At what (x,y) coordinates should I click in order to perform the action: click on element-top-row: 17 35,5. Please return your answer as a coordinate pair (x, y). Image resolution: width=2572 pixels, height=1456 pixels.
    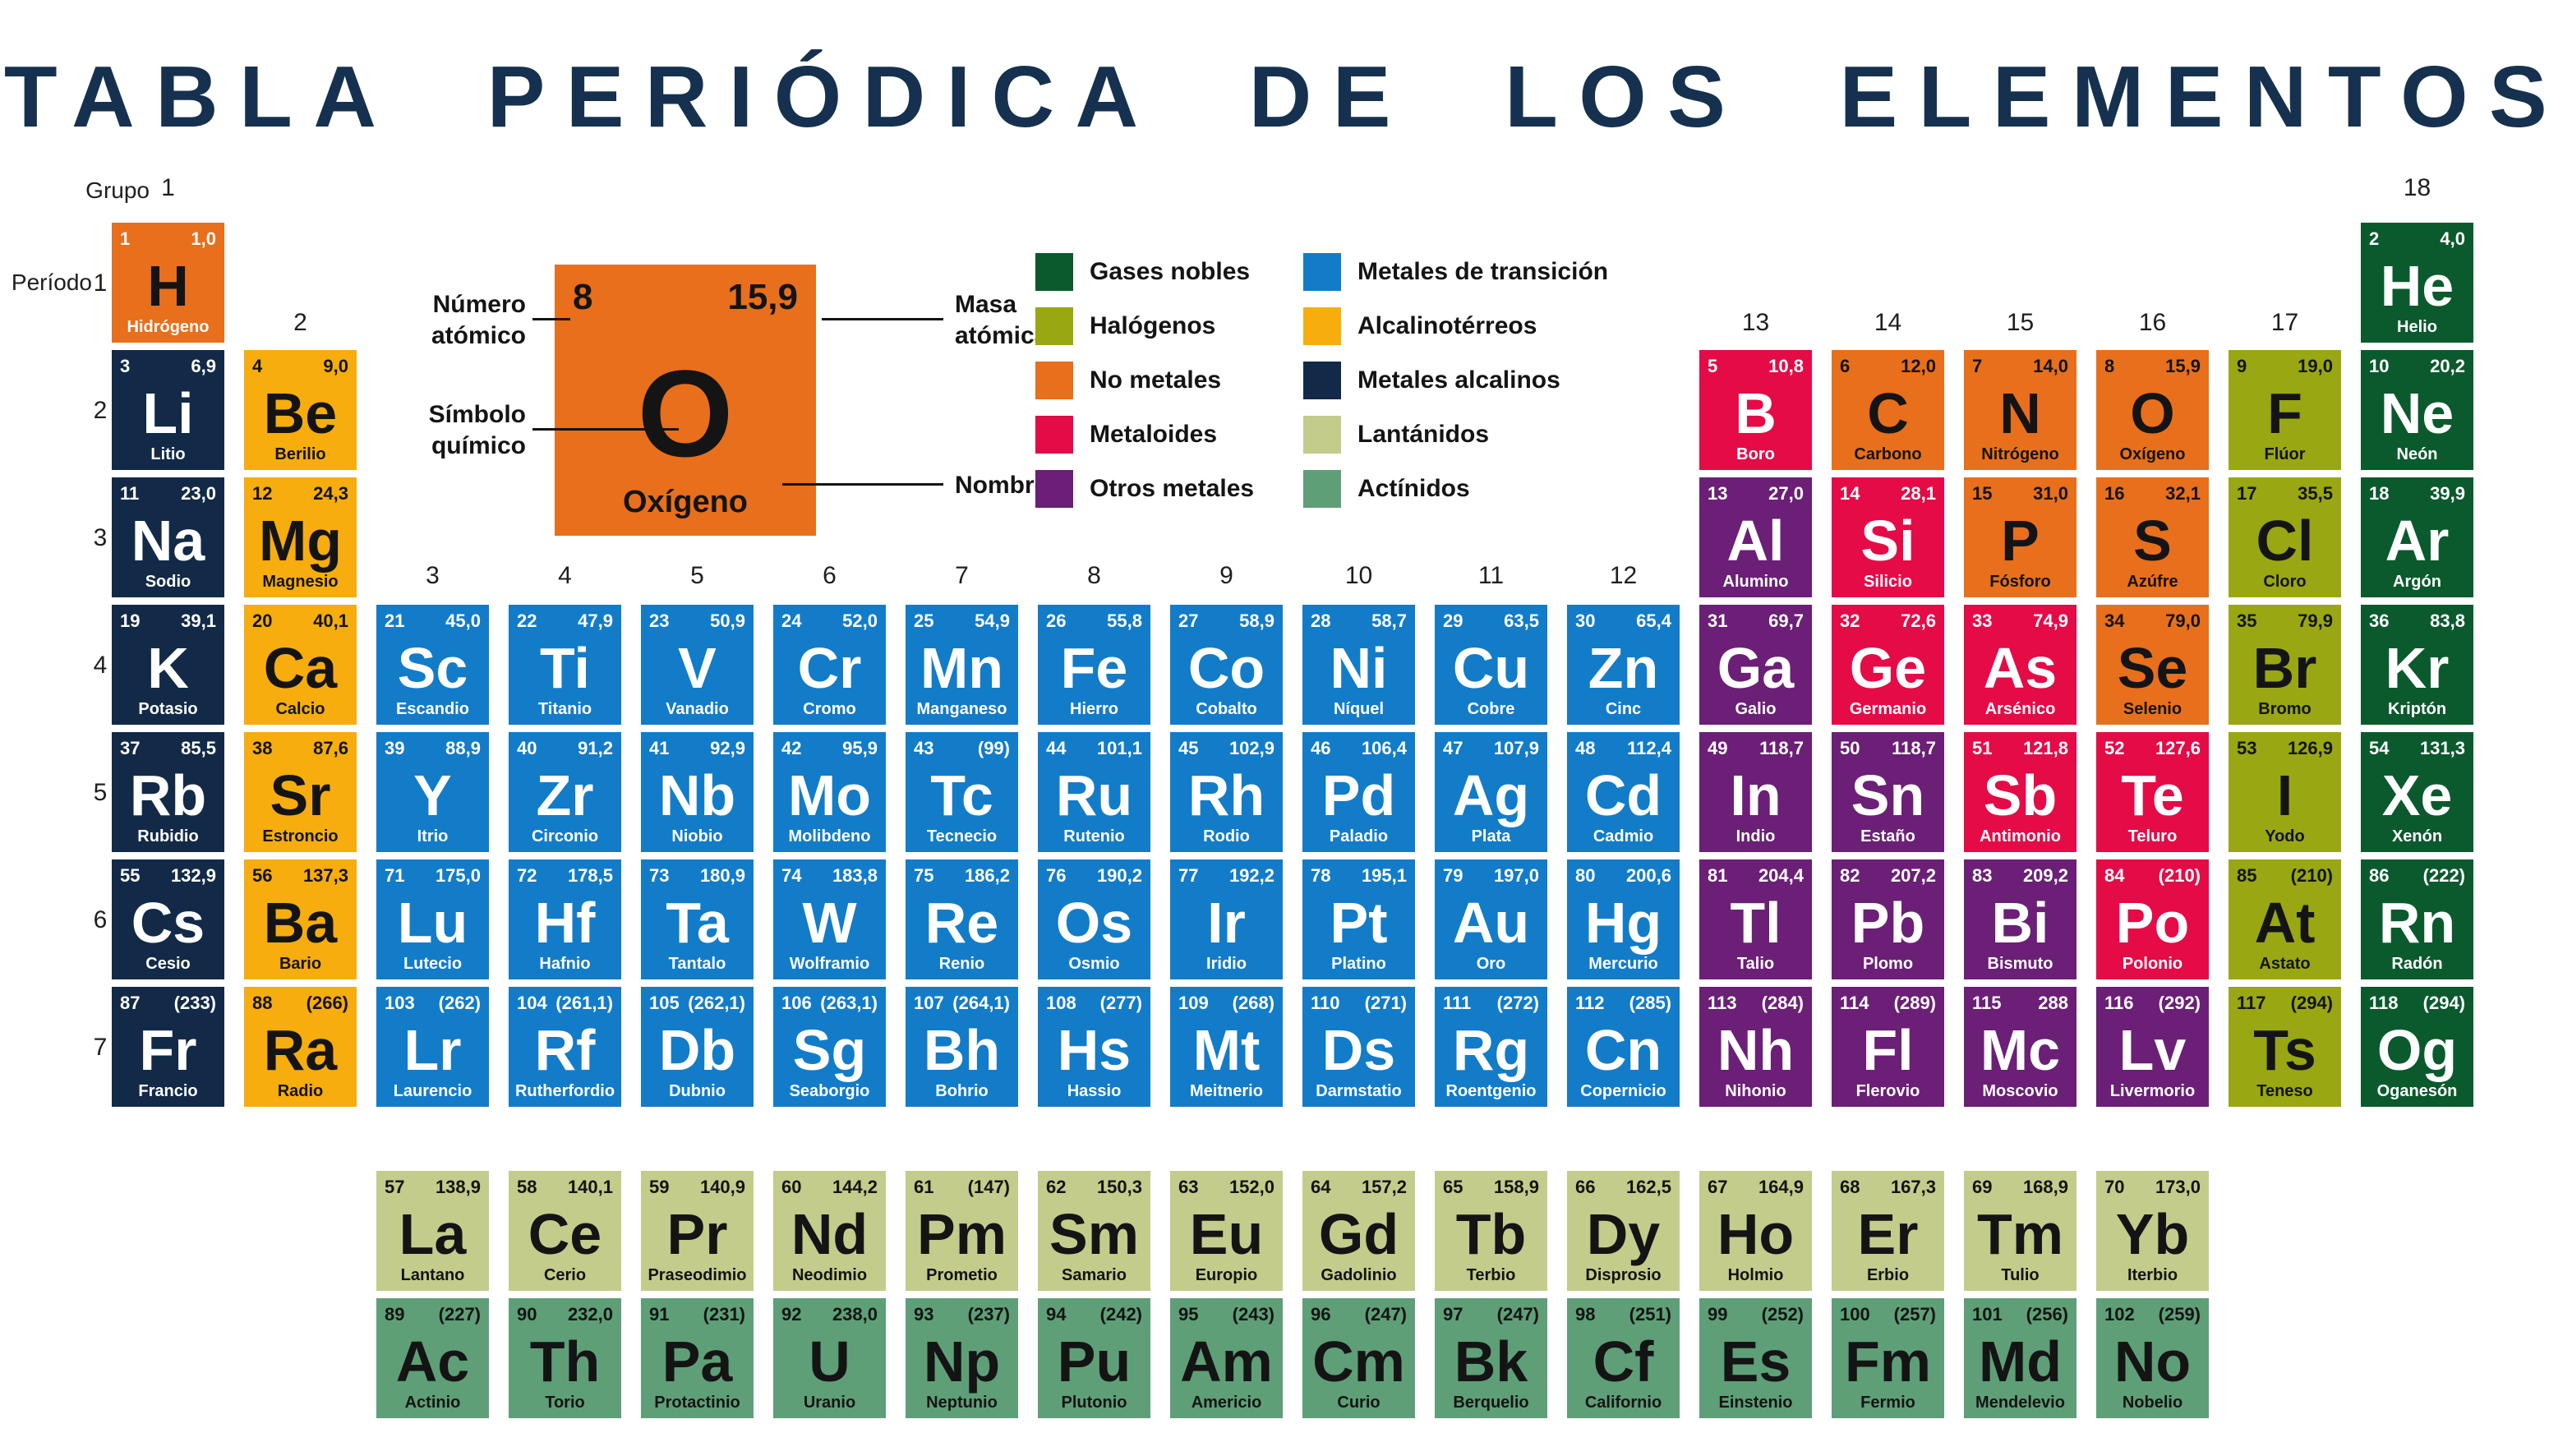
    Looking at the image, I should click on (2285, 490).